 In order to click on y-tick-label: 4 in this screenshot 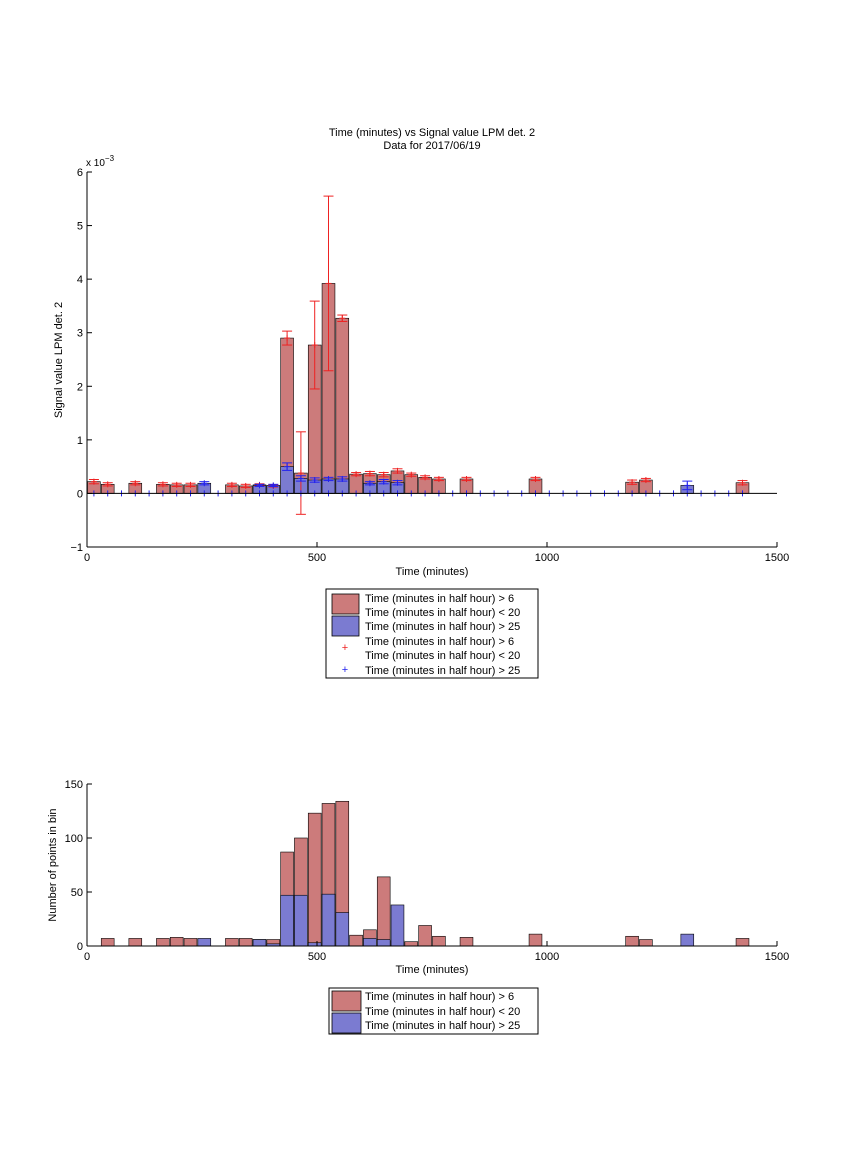, I will do `click(80, 280)`.